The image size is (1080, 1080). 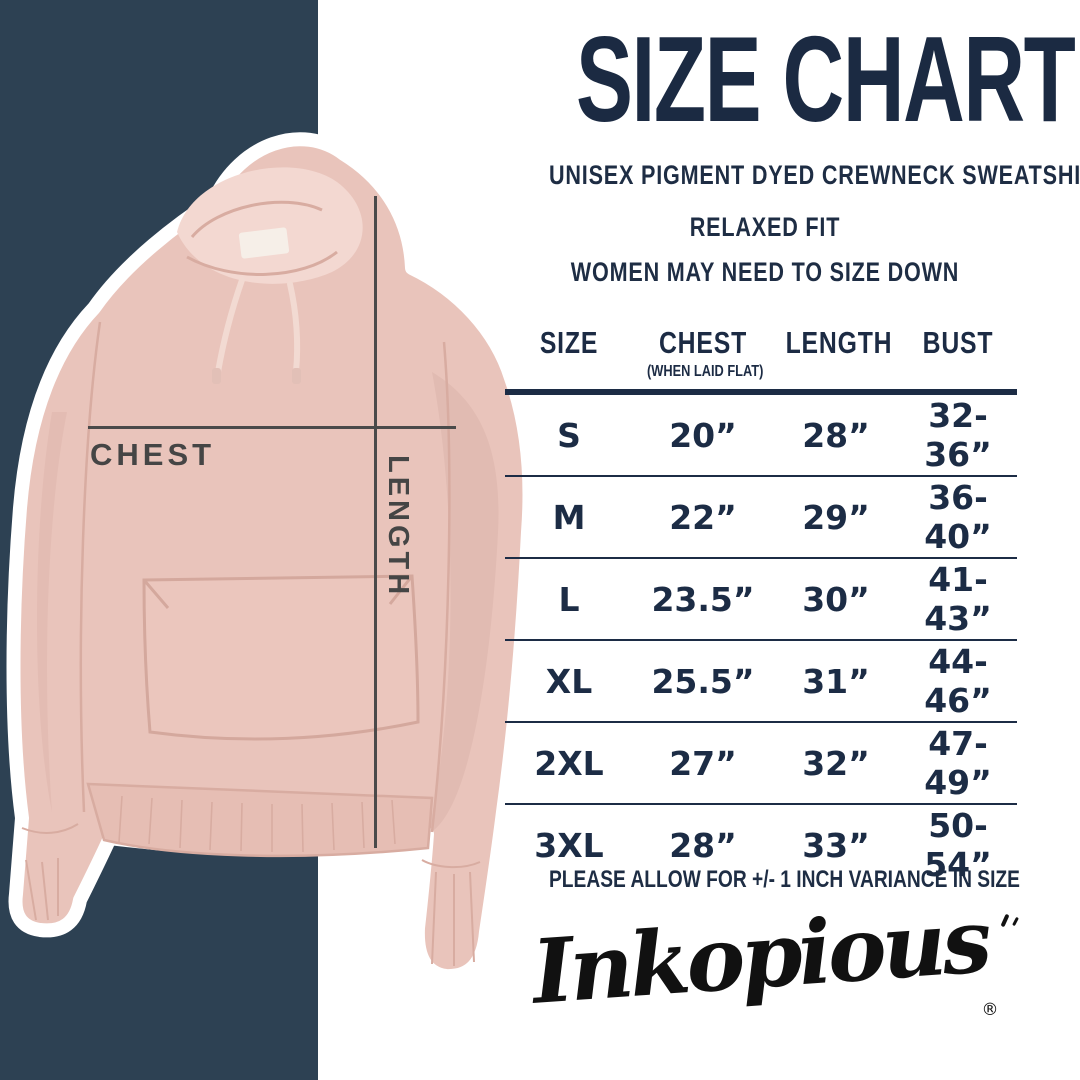 What do you see at coordinates (703, 435) in the screenshot?
I see `cell-chest: 20”` at bounding box center [703, 435].